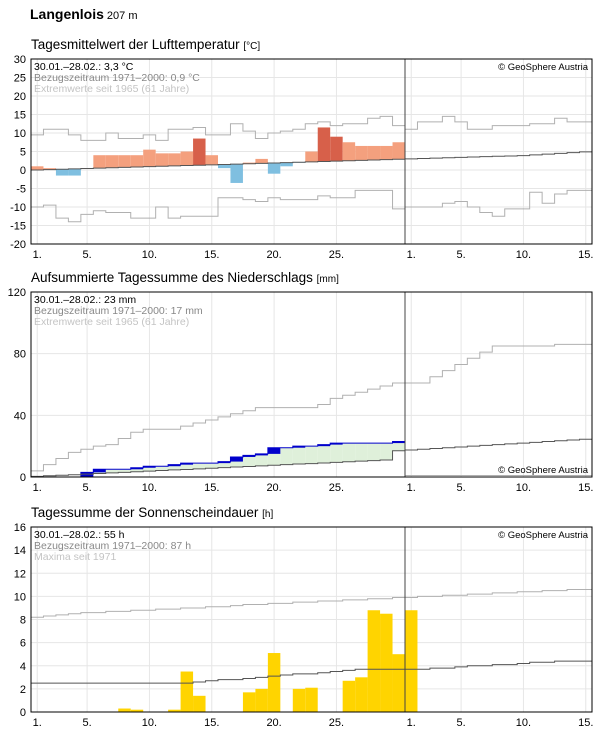 The height and width of the screenshot is (733, 596). Describe the element at coordinates (122, 16) in the screenshot. I see `station-altitude: 207 m` at that location.